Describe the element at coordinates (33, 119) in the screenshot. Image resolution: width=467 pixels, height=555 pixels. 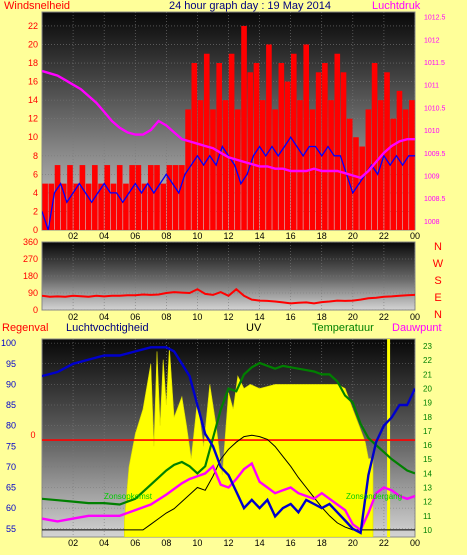
I see `wind-tick-label: 12` at that location.